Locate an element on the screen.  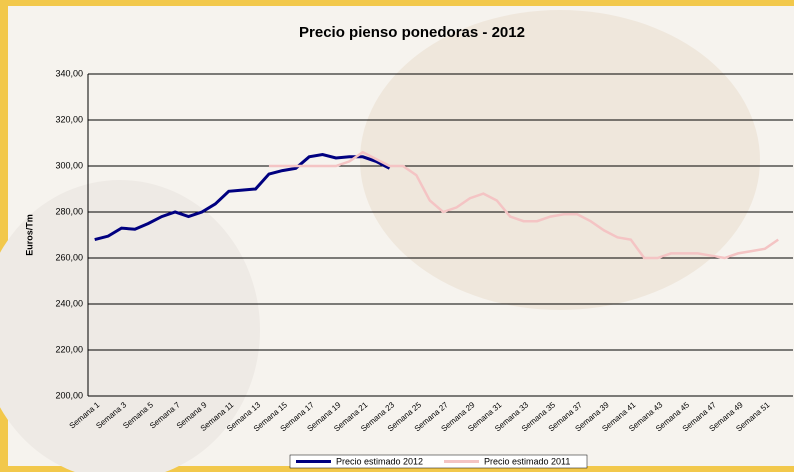
y-tick-label: 320,00 is located at coordinates (69, 119).